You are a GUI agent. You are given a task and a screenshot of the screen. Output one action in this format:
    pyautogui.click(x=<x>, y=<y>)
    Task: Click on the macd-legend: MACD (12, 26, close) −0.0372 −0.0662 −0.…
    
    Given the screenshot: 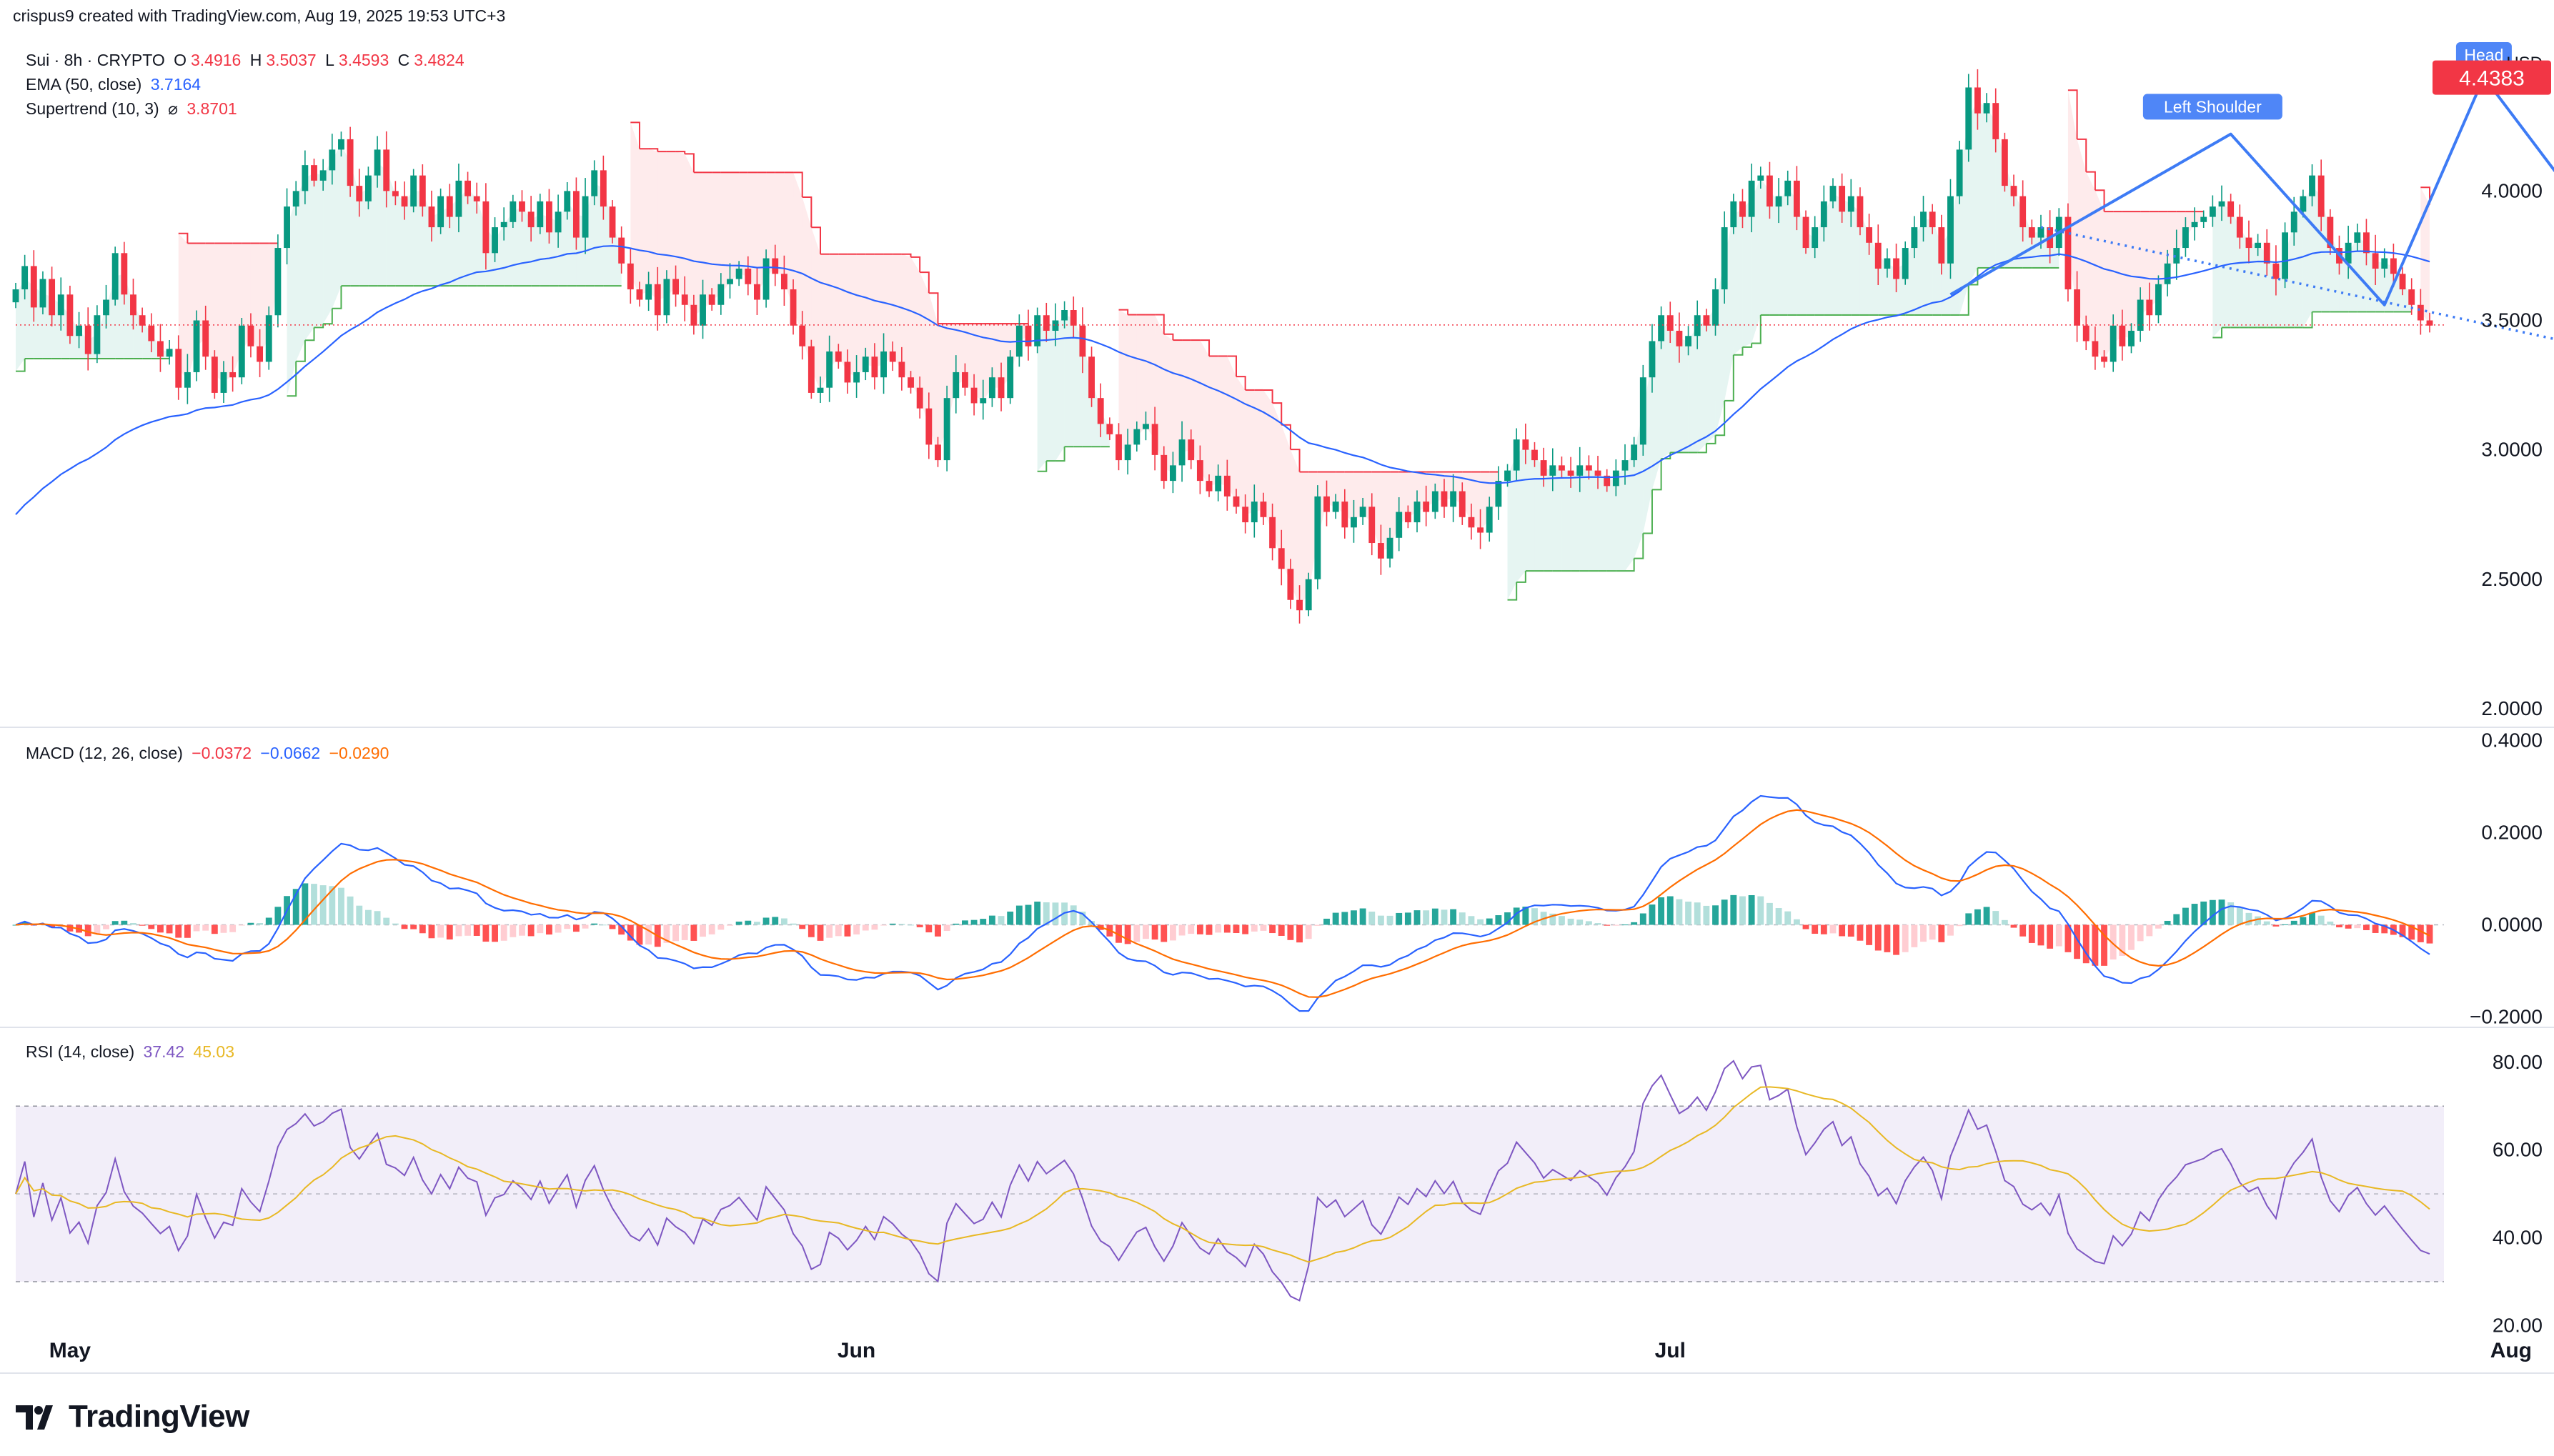 What is the action you would take?
    pyautogui.click(x=210, y=753)
    